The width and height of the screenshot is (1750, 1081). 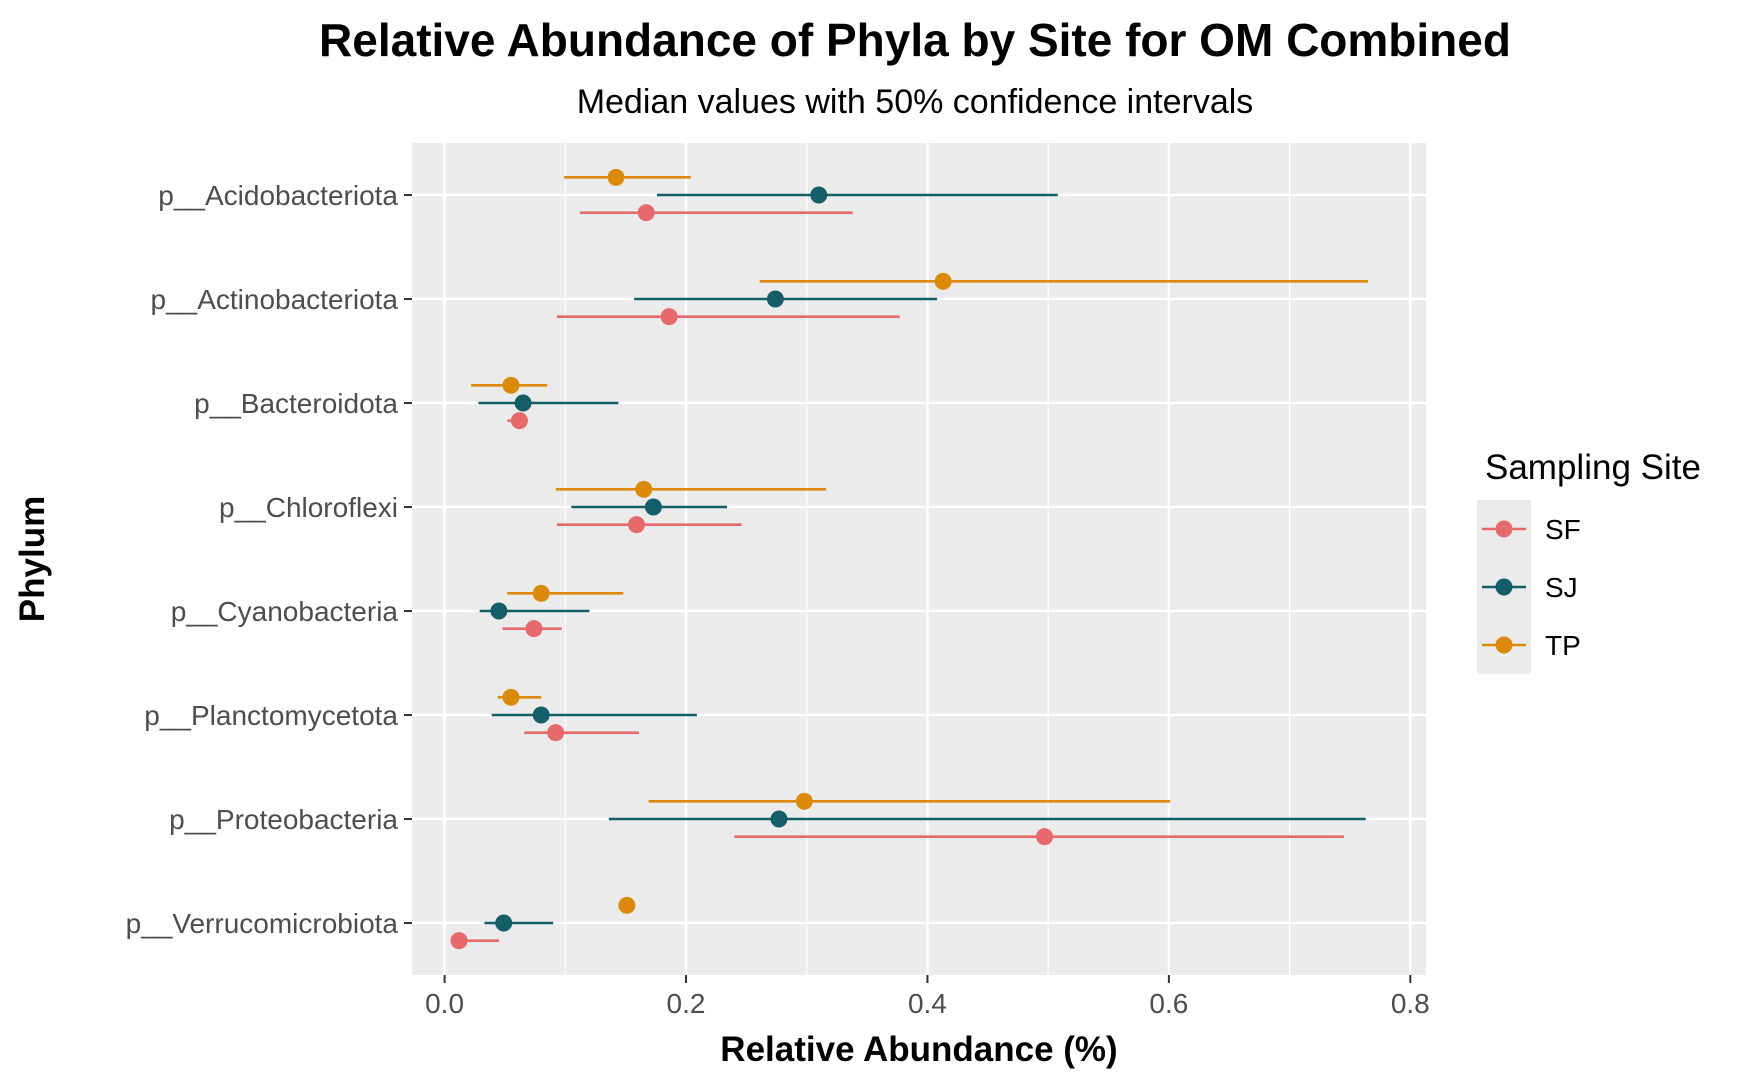 I want to click on x-axis: 0.0 0.2 0.4 0.6 0.8, so click(x=927, y=997).